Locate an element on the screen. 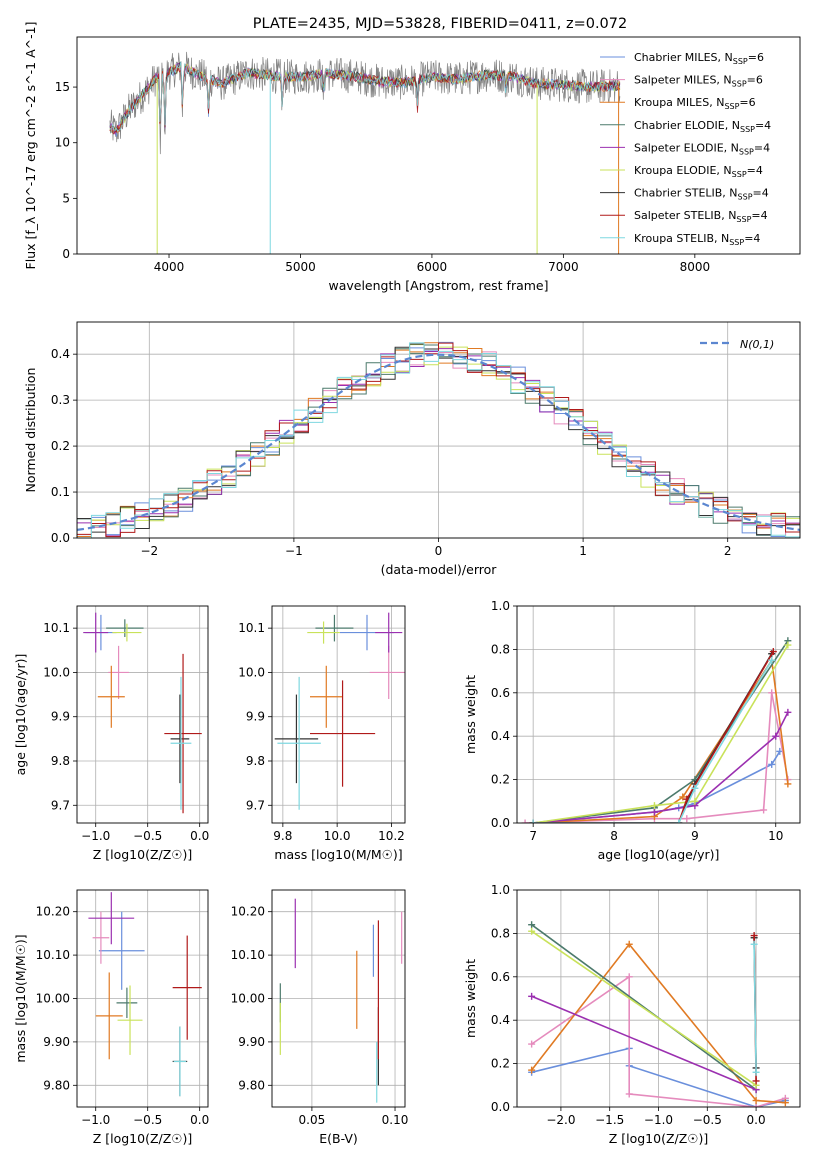  x-axis-label: wavelength [Angstrom, rest frame] is located at coordinates (438, 285).